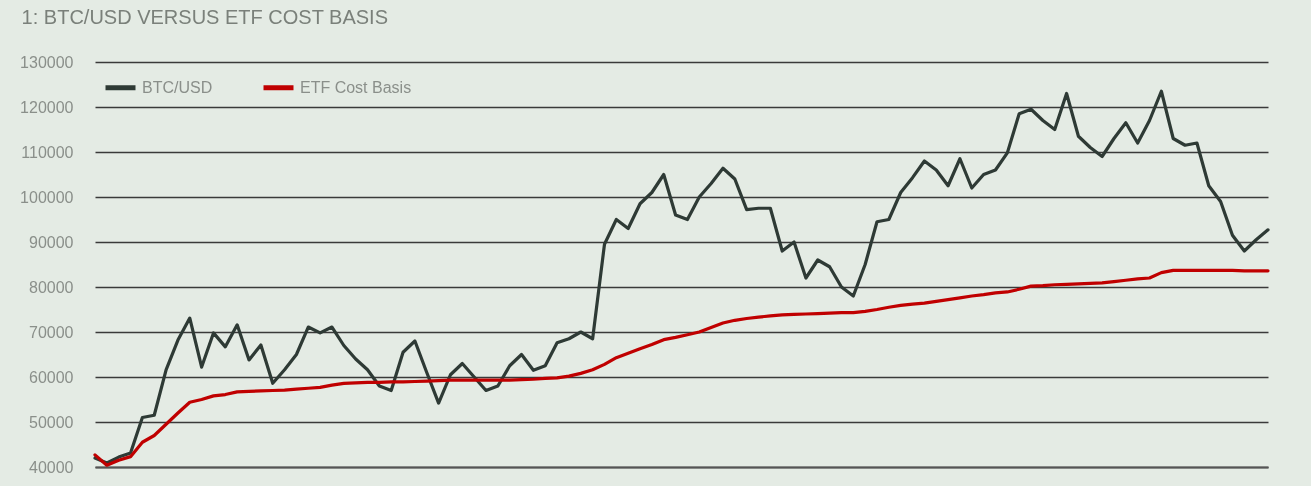 This screenshot has height=486, width=1311. Describe the element at coordinates (47, 107) in the screenshot. I see `y-tick-label: 120000` at that location.